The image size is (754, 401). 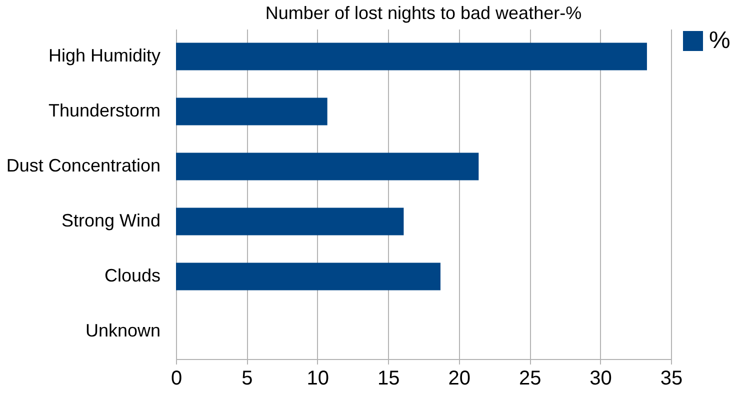 What do you see at coordinates (671, 379) in the screenshot?
I see `x-tick-label: 35` at bounding box center [671, 379].